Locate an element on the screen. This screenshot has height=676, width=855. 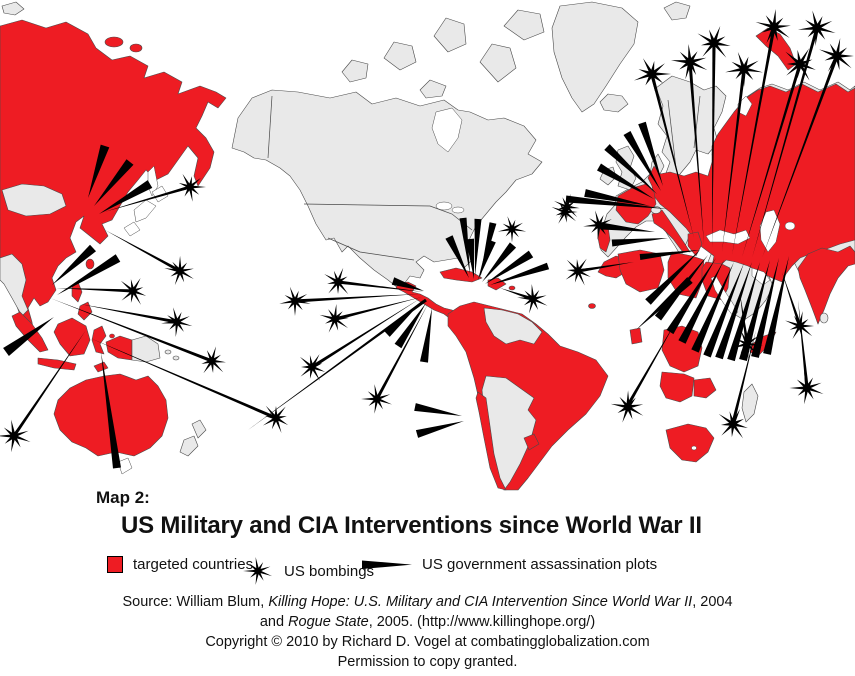
island-cuba is located at coordinates (461, 275).